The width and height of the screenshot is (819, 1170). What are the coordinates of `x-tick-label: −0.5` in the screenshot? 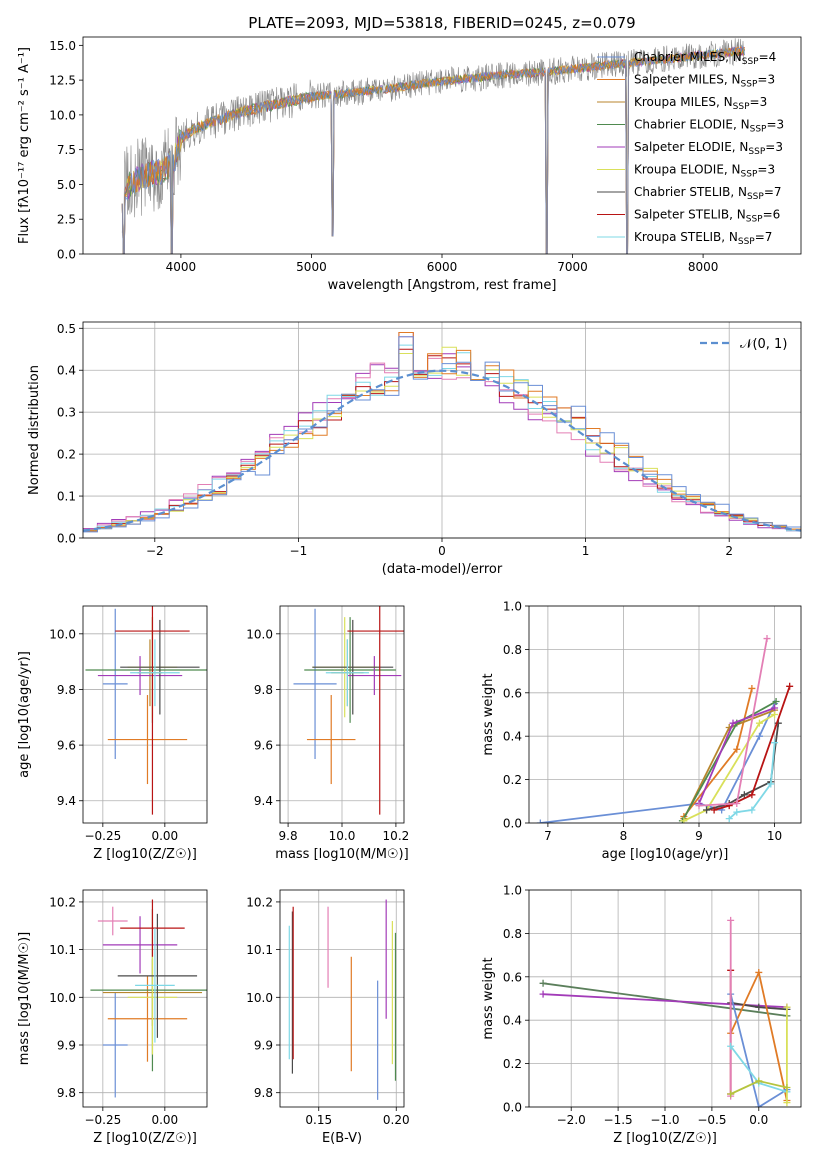 It's located at (711, 1120).